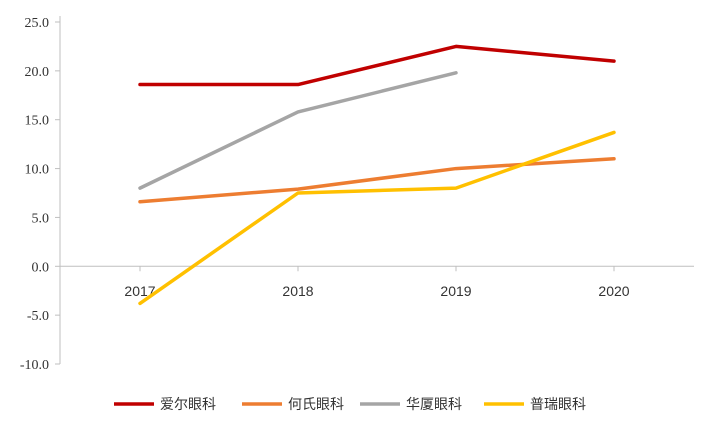 This screenshot has width=720, height=432. Describe the element at coordinates (434, 405) in the screenshot. I see `legend-label: 华厦眼科` at that location.